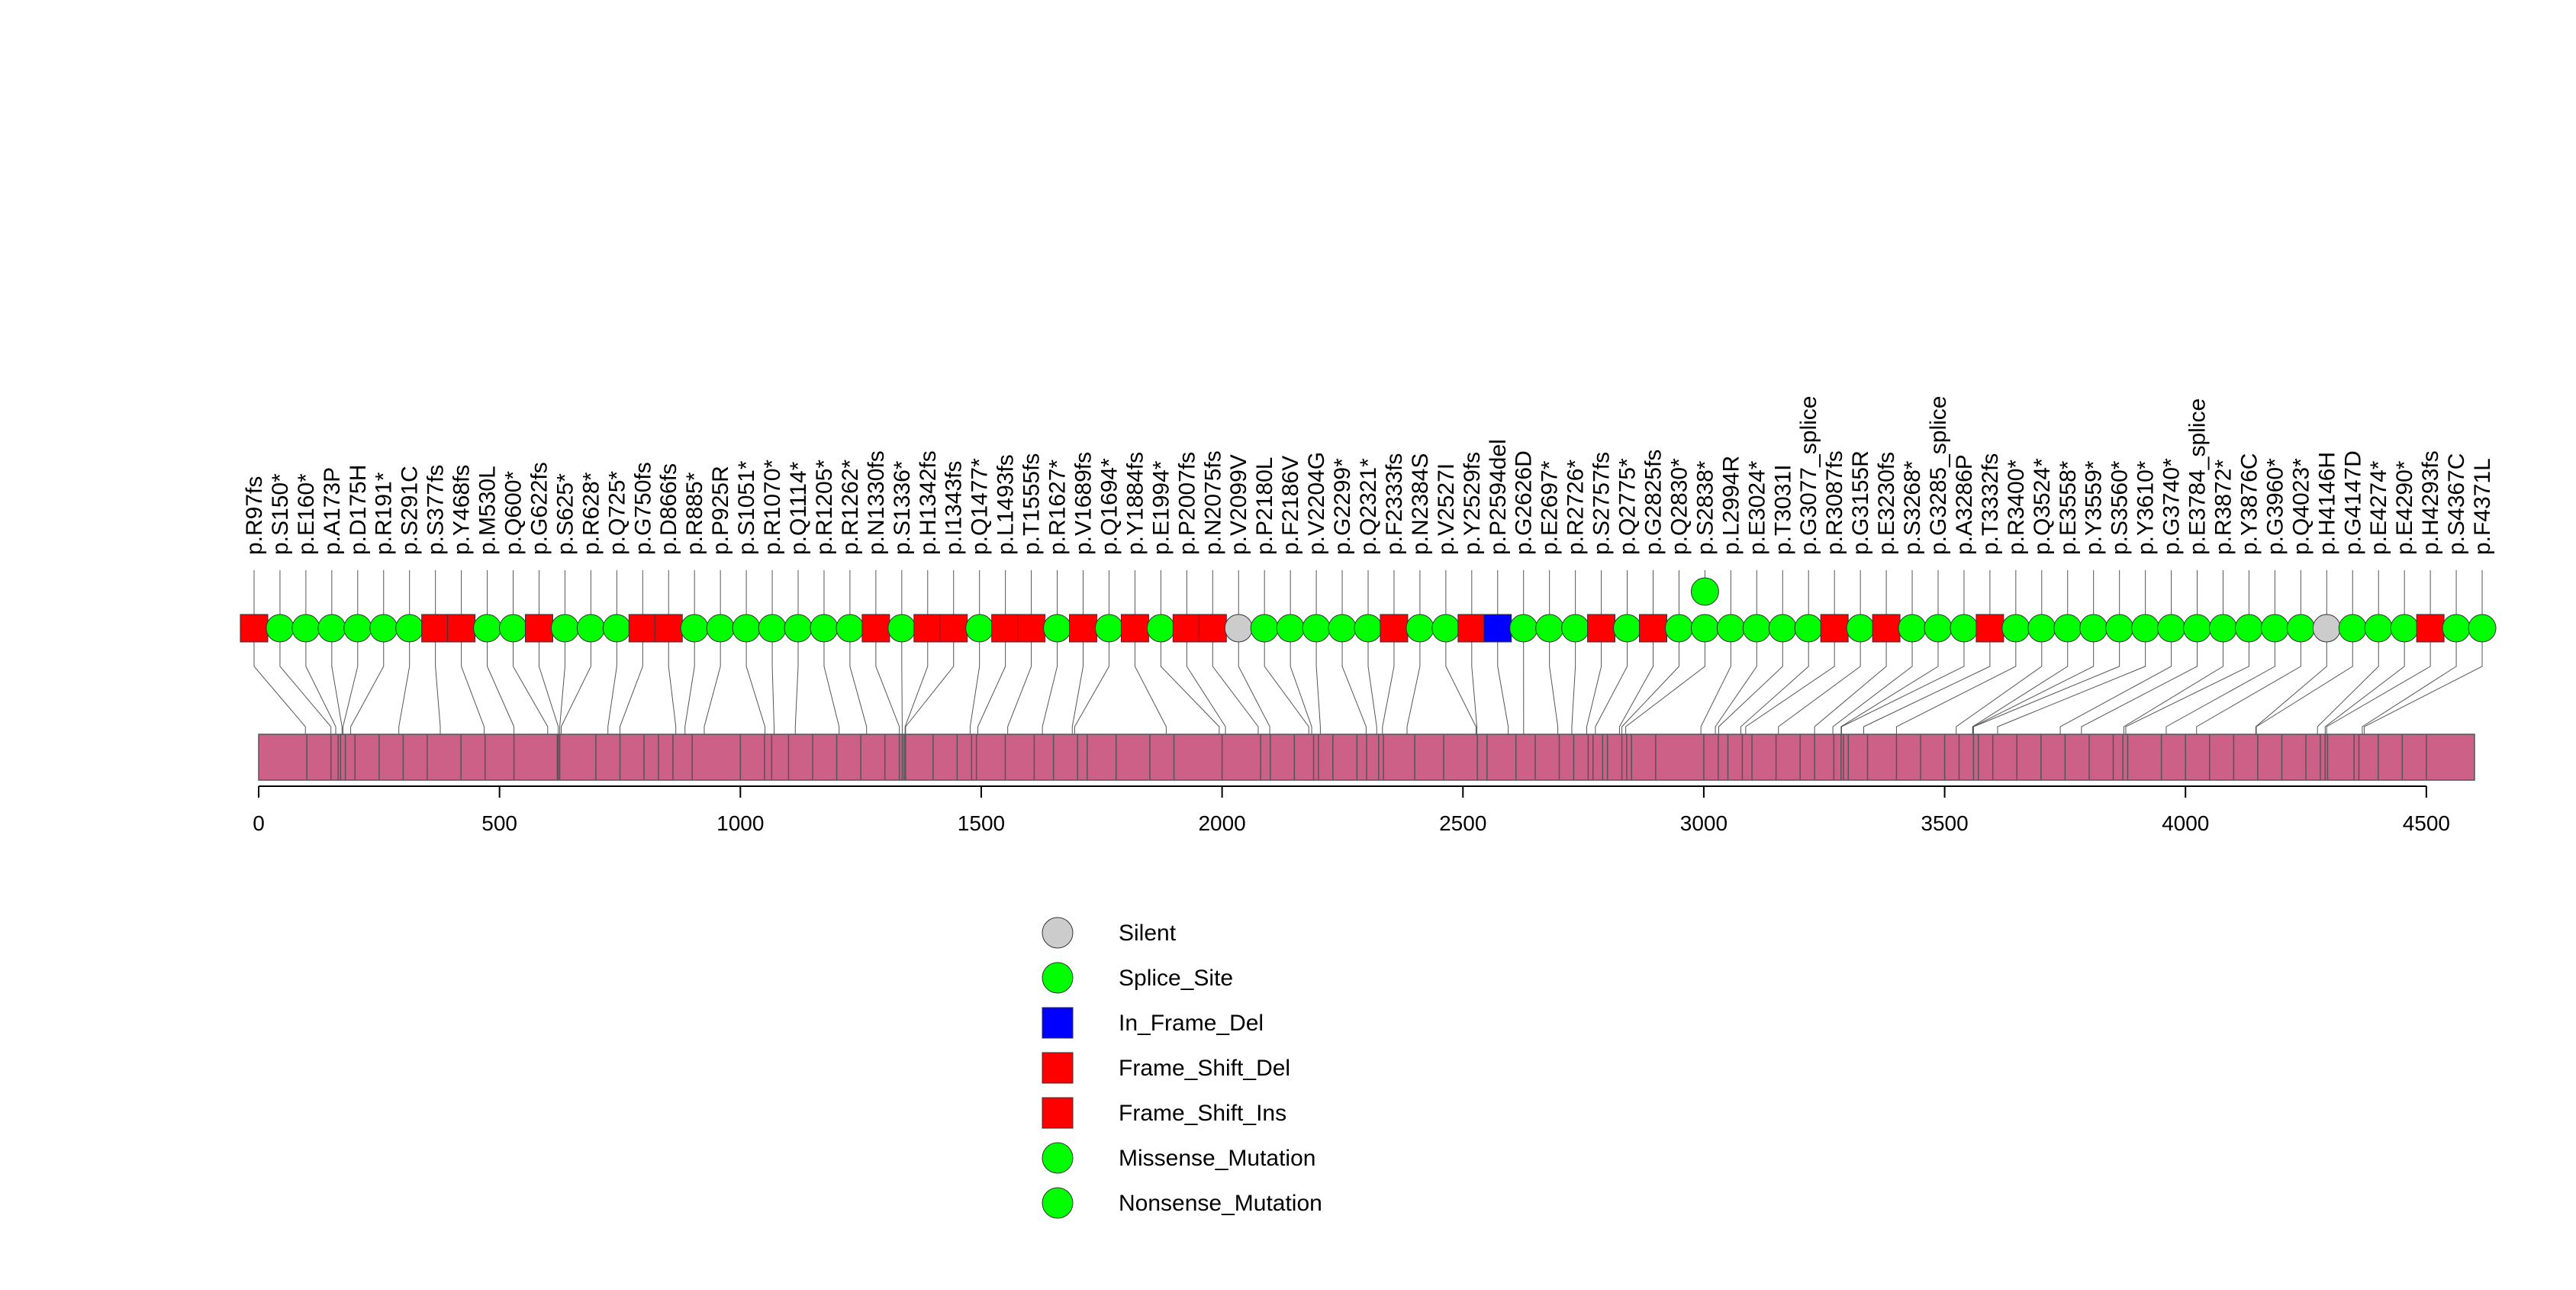  I want to click on mutation-label: p.R3400*, so click(2016, 508).